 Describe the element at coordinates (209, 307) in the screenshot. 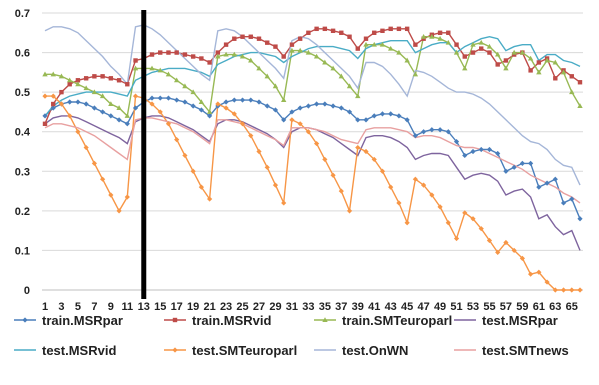

I see `x-tick-label: 21` at that location.